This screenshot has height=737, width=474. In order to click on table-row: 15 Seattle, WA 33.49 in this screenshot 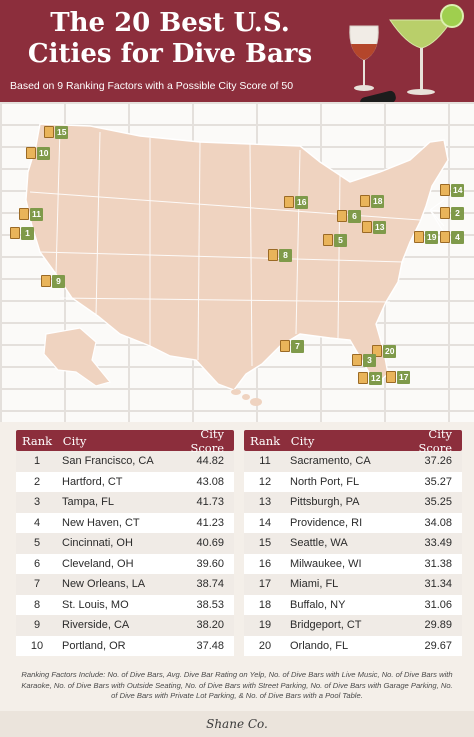, I will do `click(353, 543)`.